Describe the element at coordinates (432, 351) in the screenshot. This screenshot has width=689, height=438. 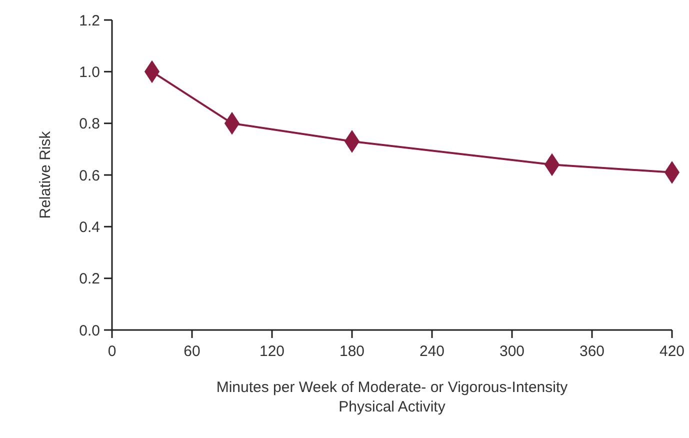
I see `x-tick-label: 240` at that location.